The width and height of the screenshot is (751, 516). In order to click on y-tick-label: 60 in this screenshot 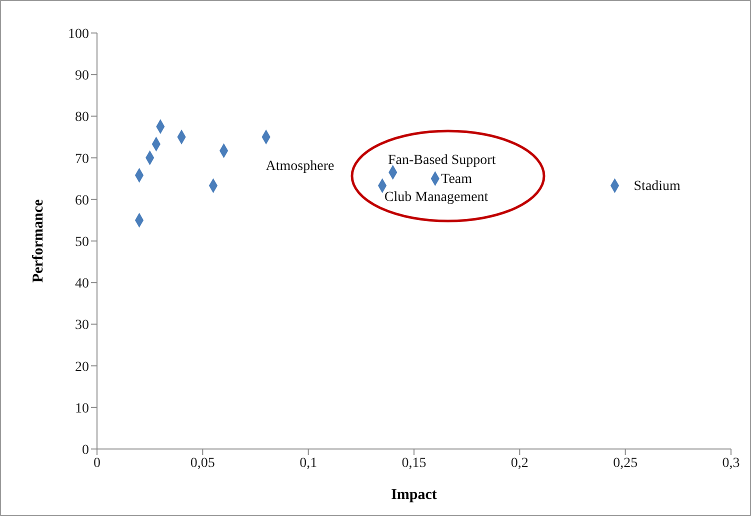, I will do `click(82, 200)`.